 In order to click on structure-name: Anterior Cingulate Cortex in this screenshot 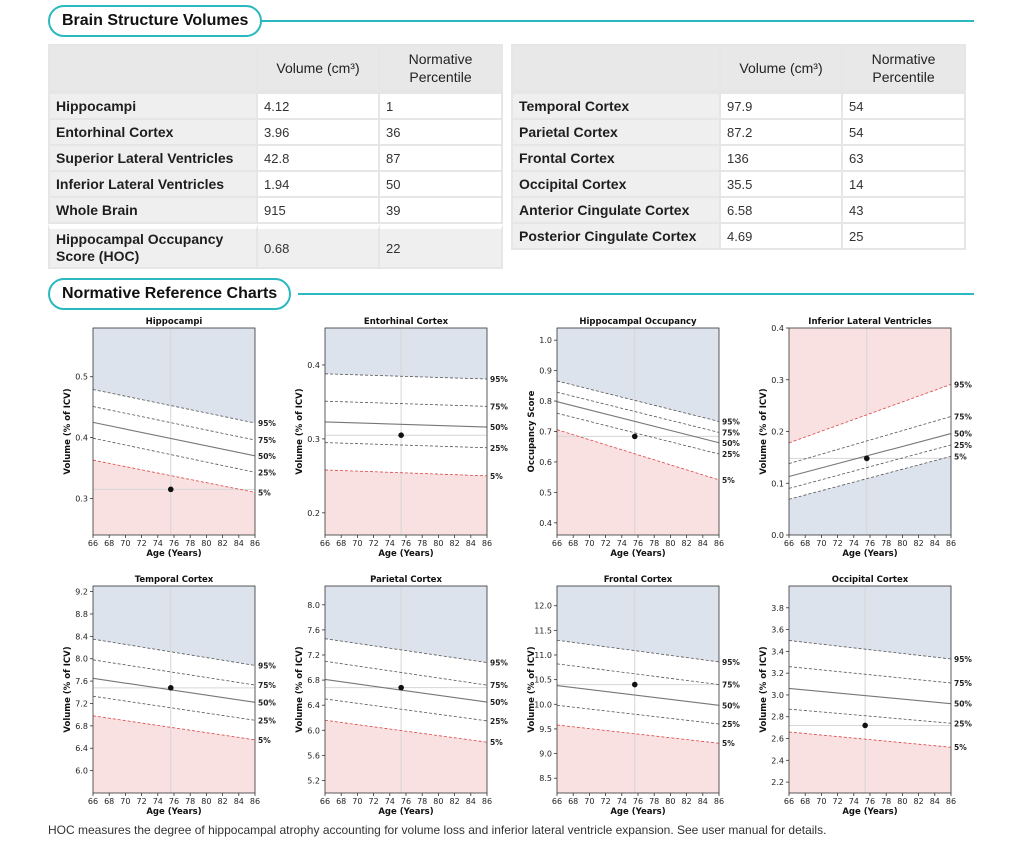, I will do `click(616, 211)`.